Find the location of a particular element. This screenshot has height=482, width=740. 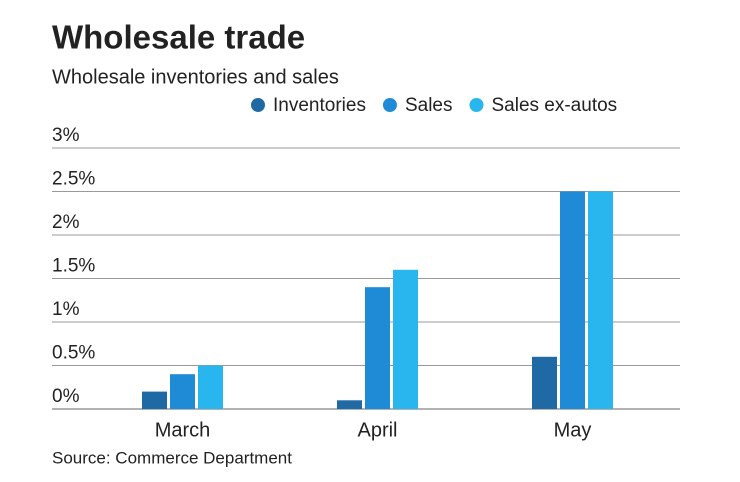

legend-label: Sales ex-autos is located at coordinates (554, 105).